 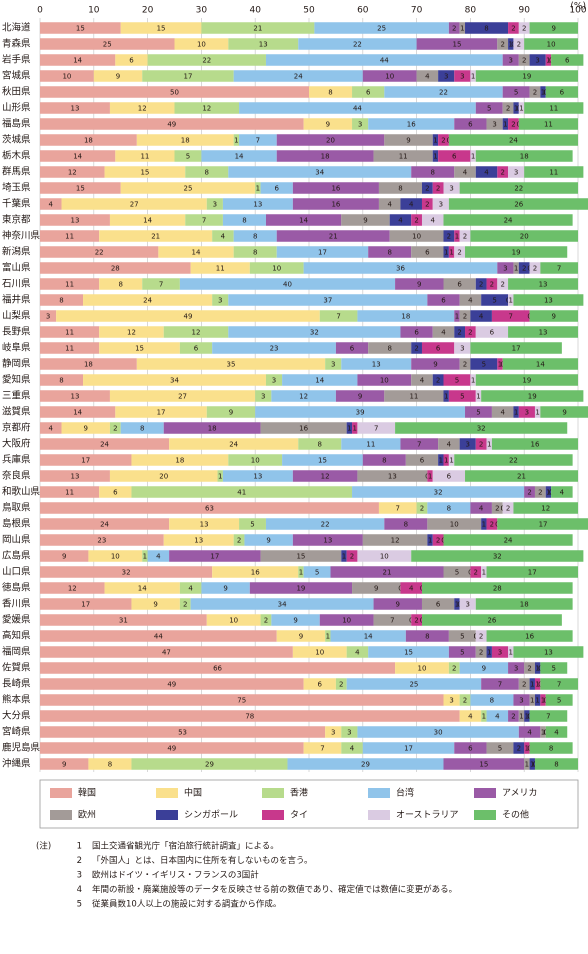 I want to click on y-tick-label: 群馬県, so click(x=16, y=172).